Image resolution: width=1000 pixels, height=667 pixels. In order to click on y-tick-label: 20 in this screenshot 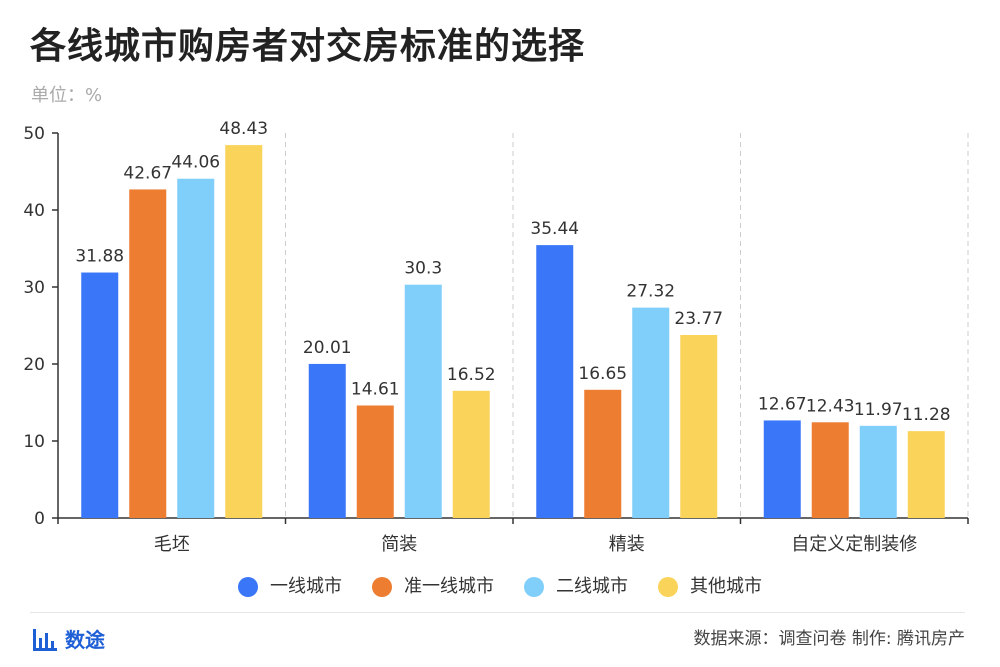, I will do `click(34, 365)`.